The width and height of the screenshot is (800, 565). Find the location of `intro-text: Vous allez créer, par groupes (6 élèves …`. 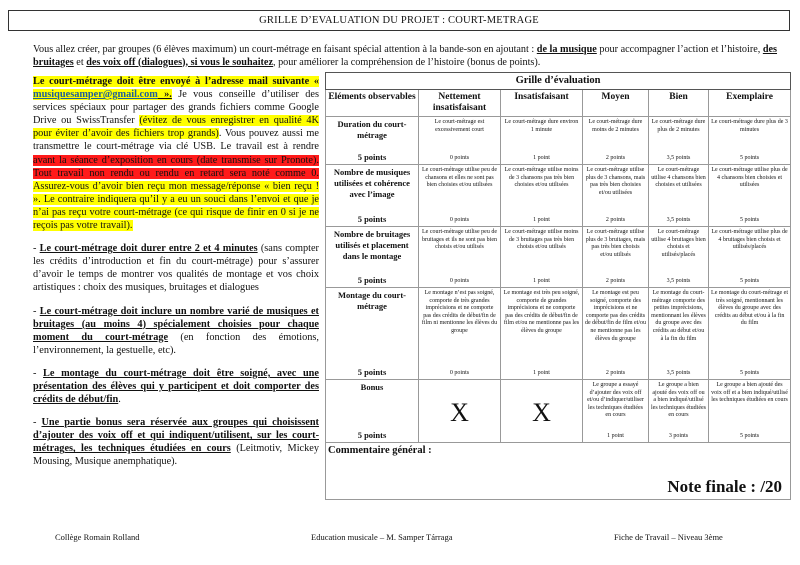

intro-text: Vous allez créer, par groupes (6 élèves … is located at coordinates (285, 49).